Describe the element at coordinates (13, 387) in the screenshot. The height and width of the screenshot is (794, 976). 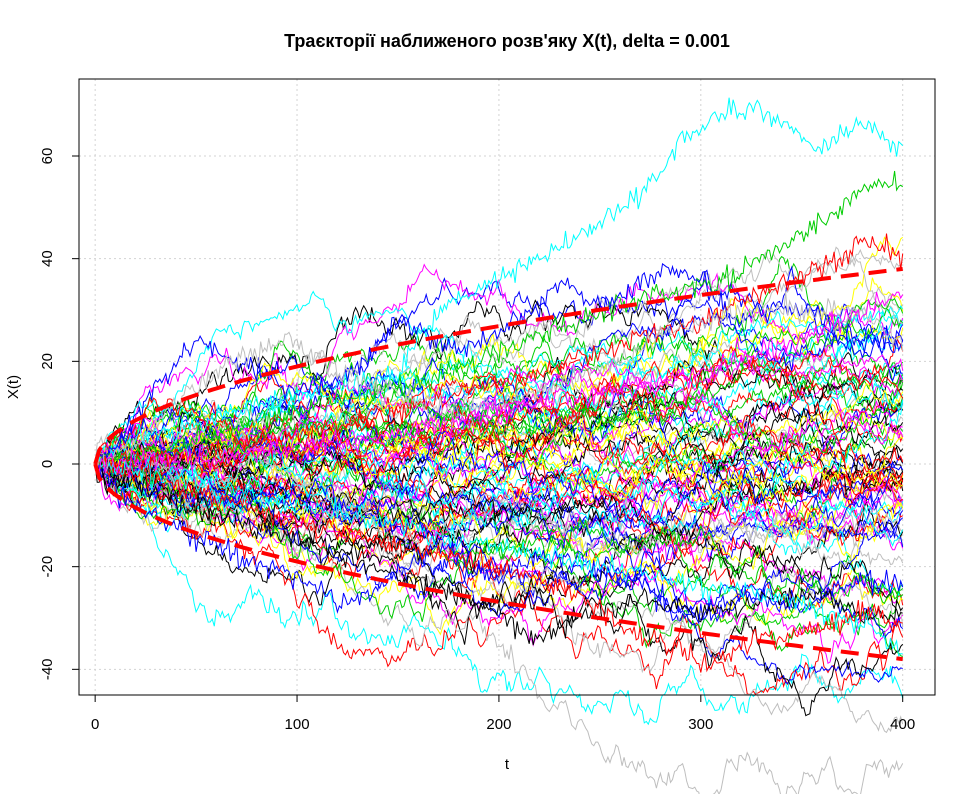
I see `y-axis-label: X(t)` at that location.